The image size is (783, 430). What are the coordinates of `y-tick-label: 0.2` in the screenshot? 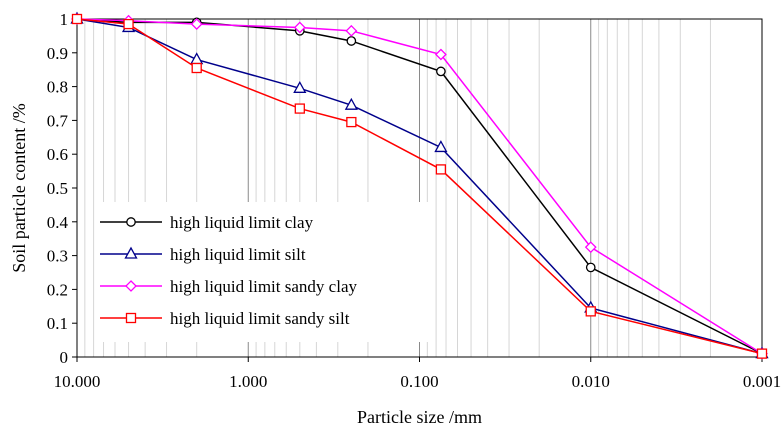 It's located at (57, 289).